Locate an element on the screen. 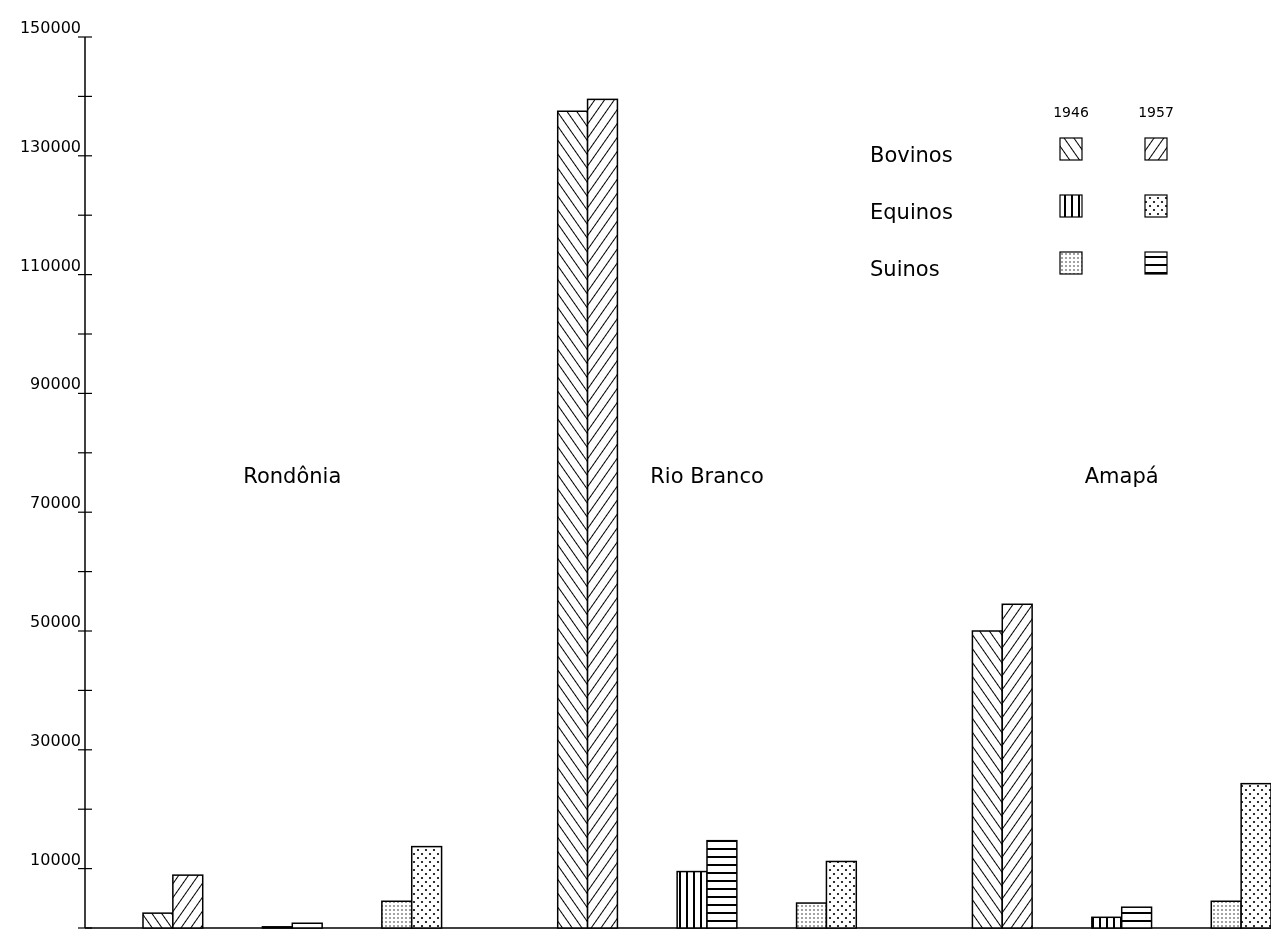  y-tick-label: 150000 is located at coordinates (50, 27).